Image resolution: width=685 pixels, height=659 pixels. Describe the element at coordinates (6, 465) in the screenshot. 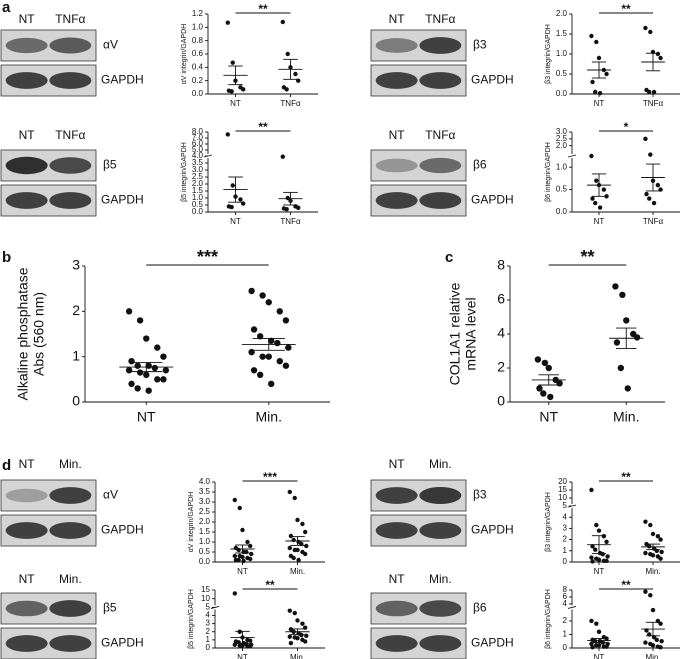

I see `panel-letter: d` at that location.